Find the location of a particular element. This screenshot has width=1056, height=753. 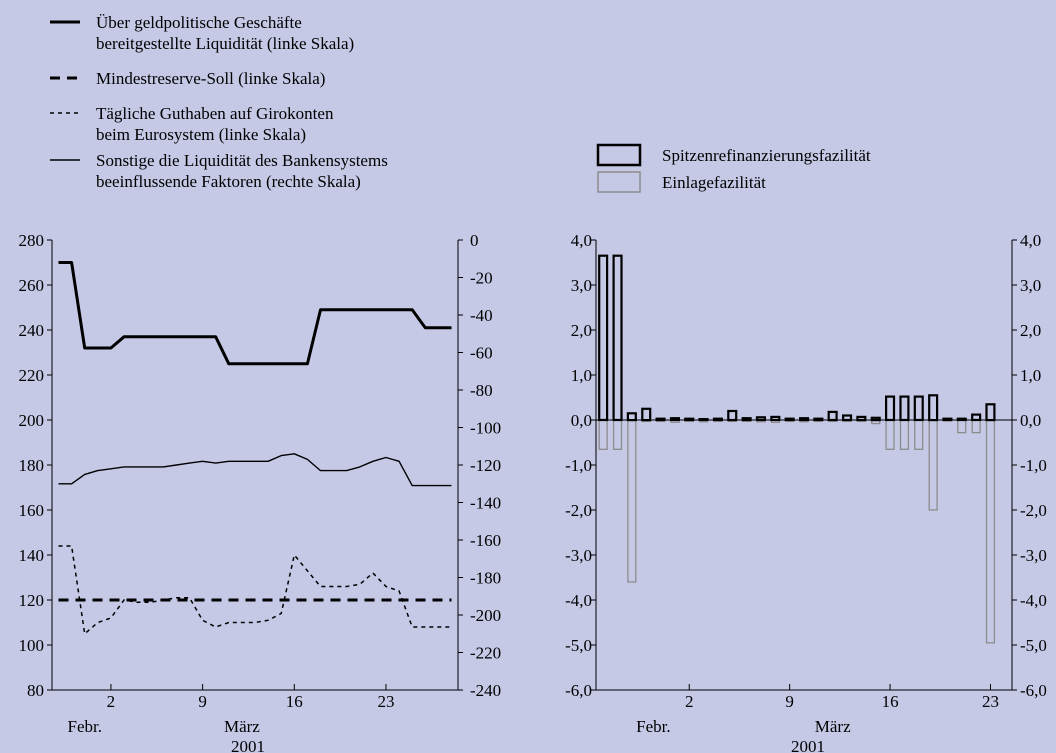

series-line-thick-solid is located at coordinates (255, 313).